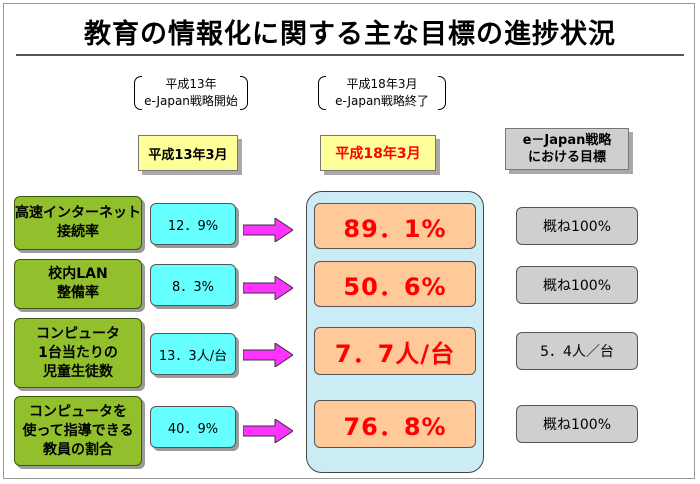 The height and width of the screenshot is (484, 700). Describe the element at coordinates (382, 93) in the screenshot. I see `note-h18: 平成18年3月 e-Japan戦略終了` at that location.